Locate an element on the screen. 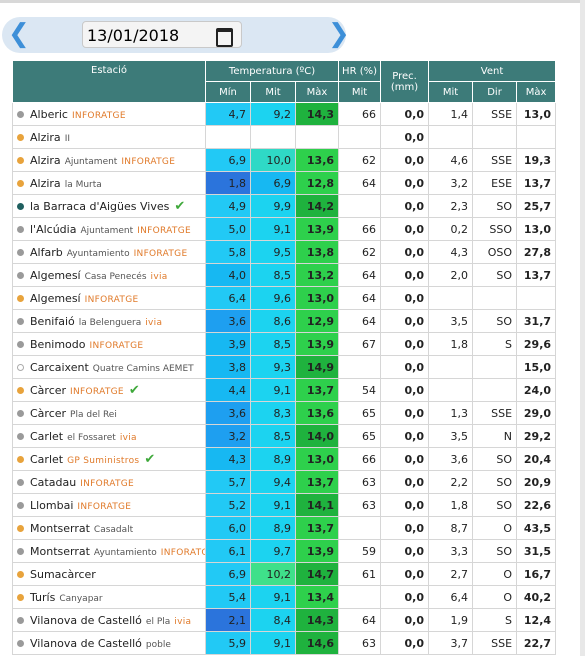 The width and height of the screenshot is (585, 656). cell-max: 14,0 is located at coordinates (317, 436).